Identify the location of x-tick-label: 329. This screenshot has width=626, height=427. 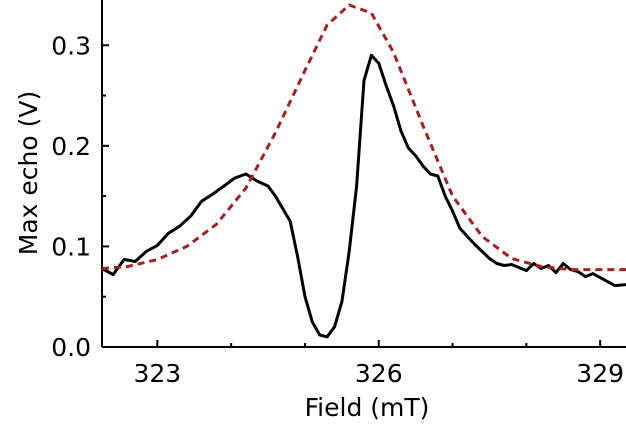
(600, 373).